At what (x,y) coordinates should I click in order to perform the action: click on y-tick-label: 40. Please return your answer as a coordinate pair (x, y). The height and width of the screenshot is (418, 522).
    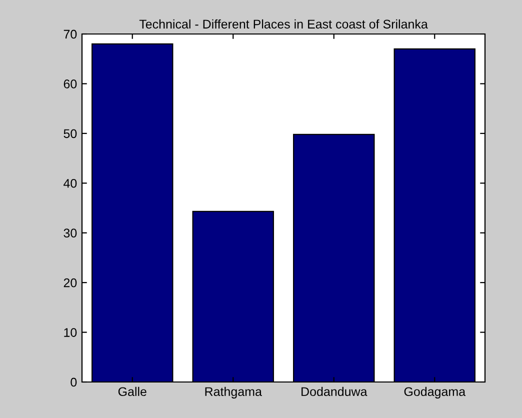
    Looking at the image, I should click on (70, 183).